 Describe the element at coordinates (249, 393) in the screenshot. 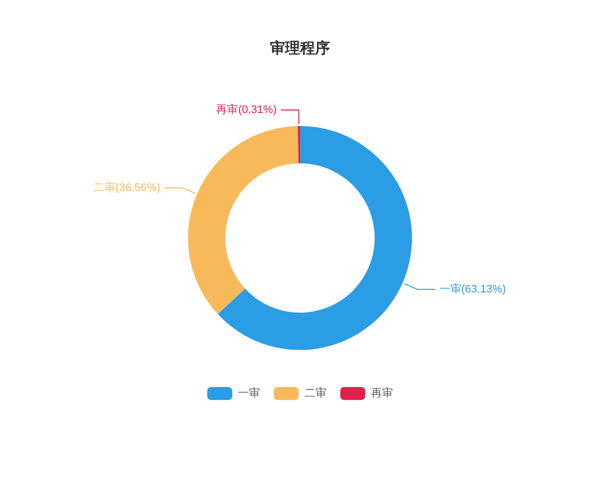

I see `legend-label: 一审` at that location.